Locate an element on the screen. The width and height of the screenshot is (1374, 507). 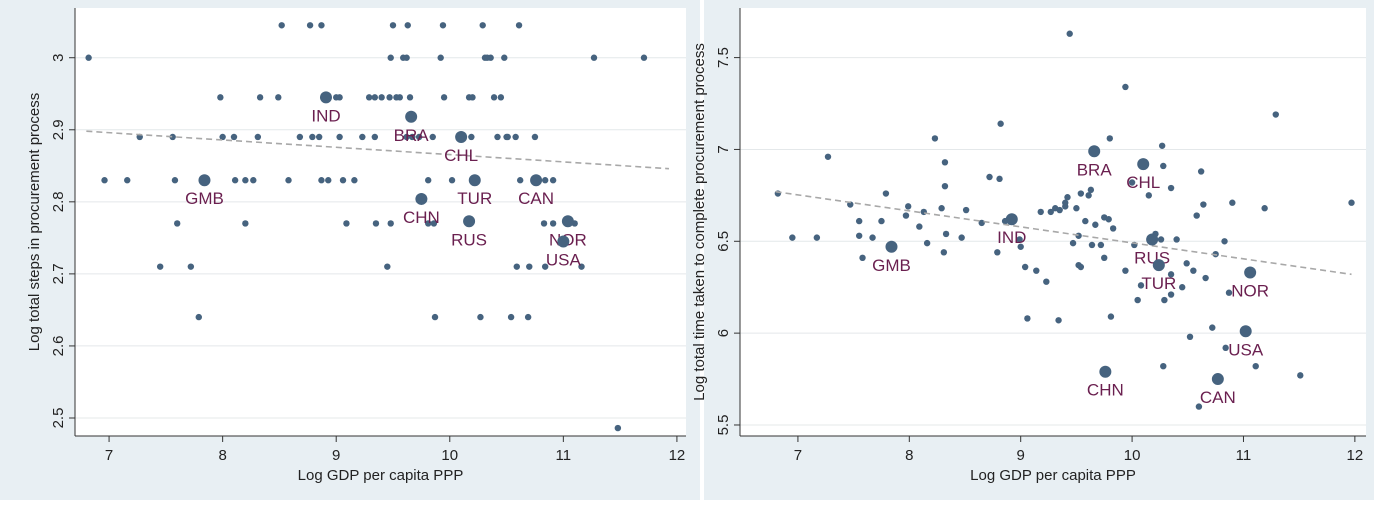
point-label: IND is located at coordinates (325, 115).